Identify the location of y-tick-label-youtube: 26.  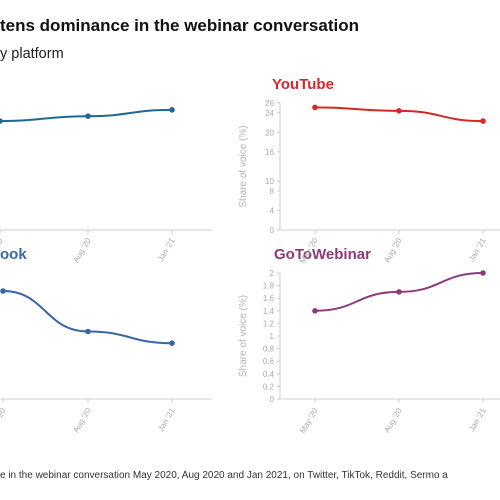
(269, 103).